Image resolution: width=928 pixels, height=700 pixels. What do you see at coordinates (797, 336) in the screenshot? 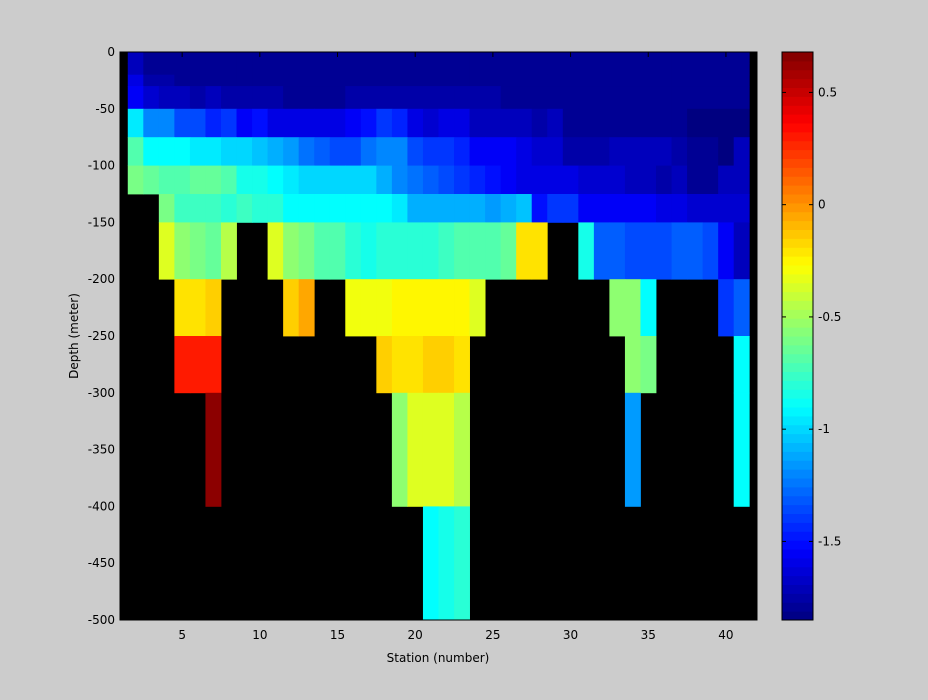
I see `colorbar-frame` at bounding box center [797, 336].